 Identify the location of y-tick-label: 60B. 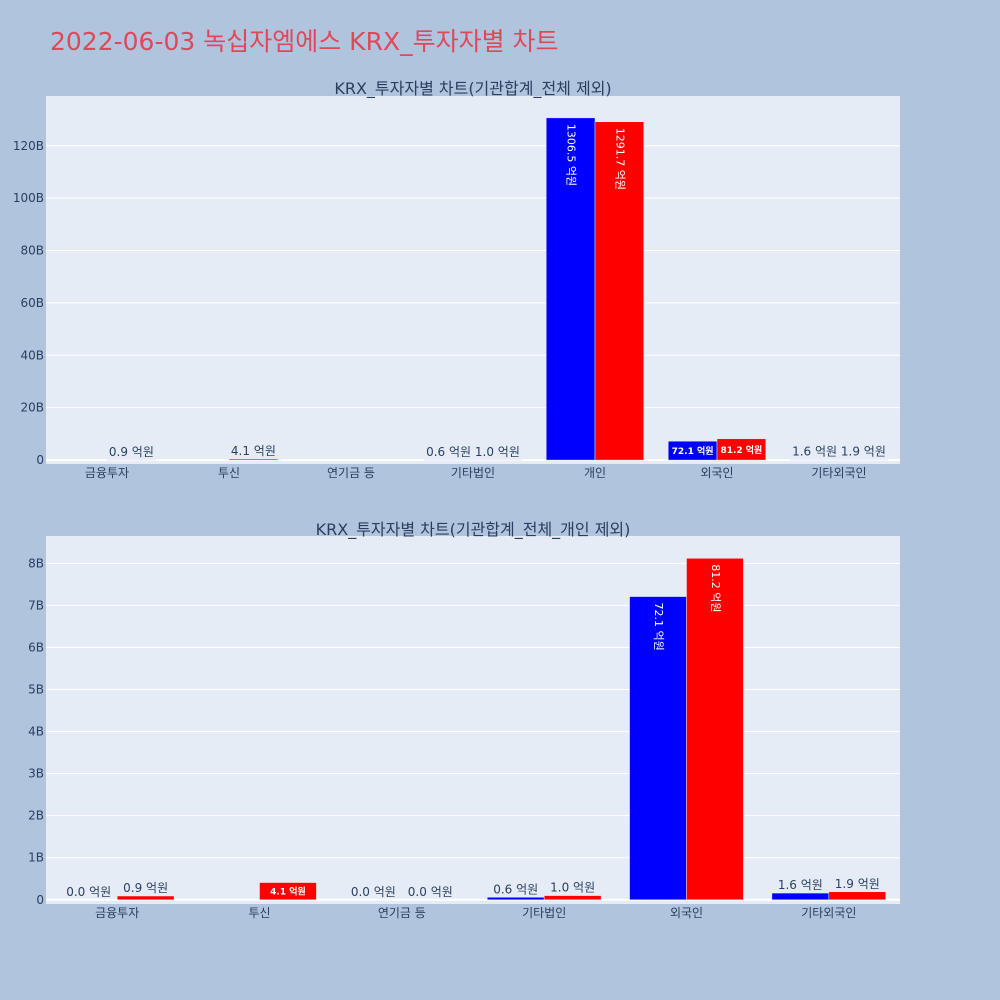
(32, 303).